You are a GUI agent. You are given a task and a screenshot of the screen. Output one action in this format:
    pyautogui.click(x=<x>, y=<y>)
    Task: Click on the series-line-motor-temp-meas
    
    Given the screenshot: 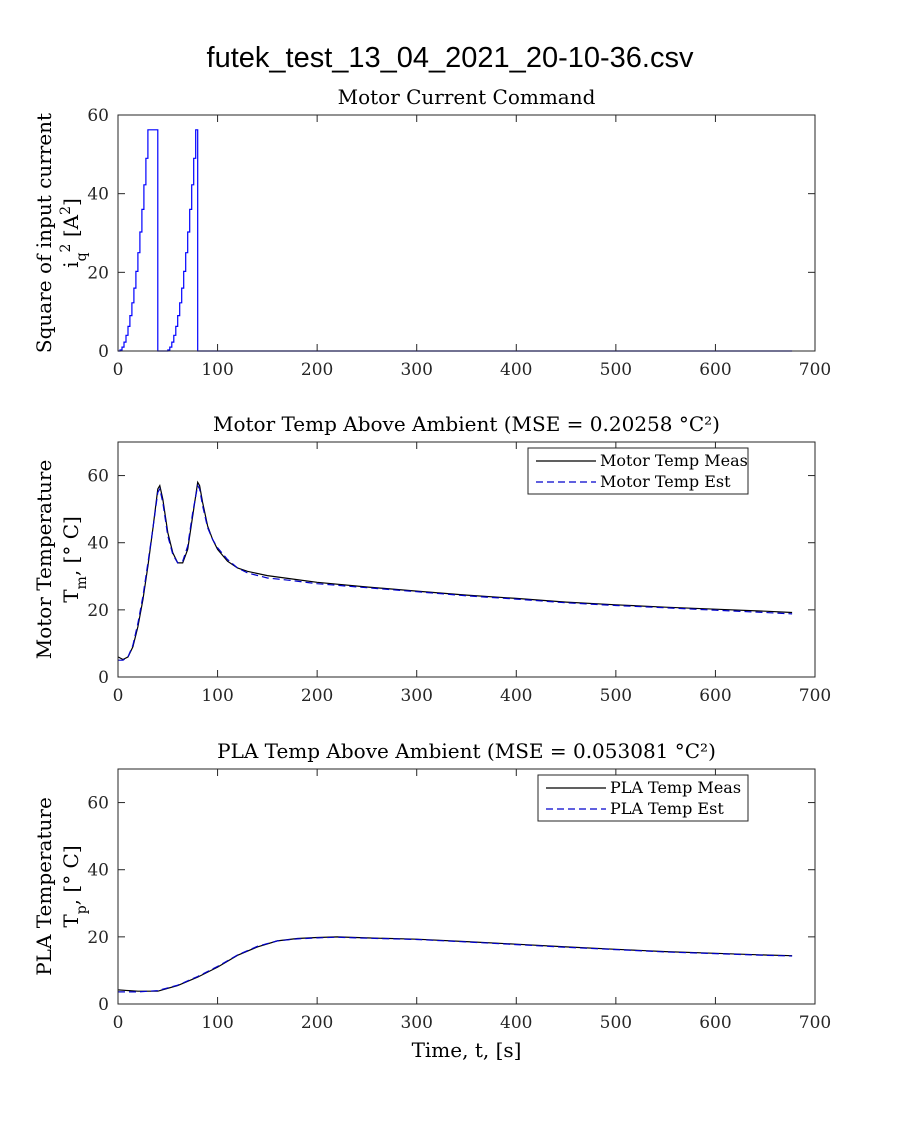 What is the action you would take?
    pyautogui.click(x=455, y=570)
    